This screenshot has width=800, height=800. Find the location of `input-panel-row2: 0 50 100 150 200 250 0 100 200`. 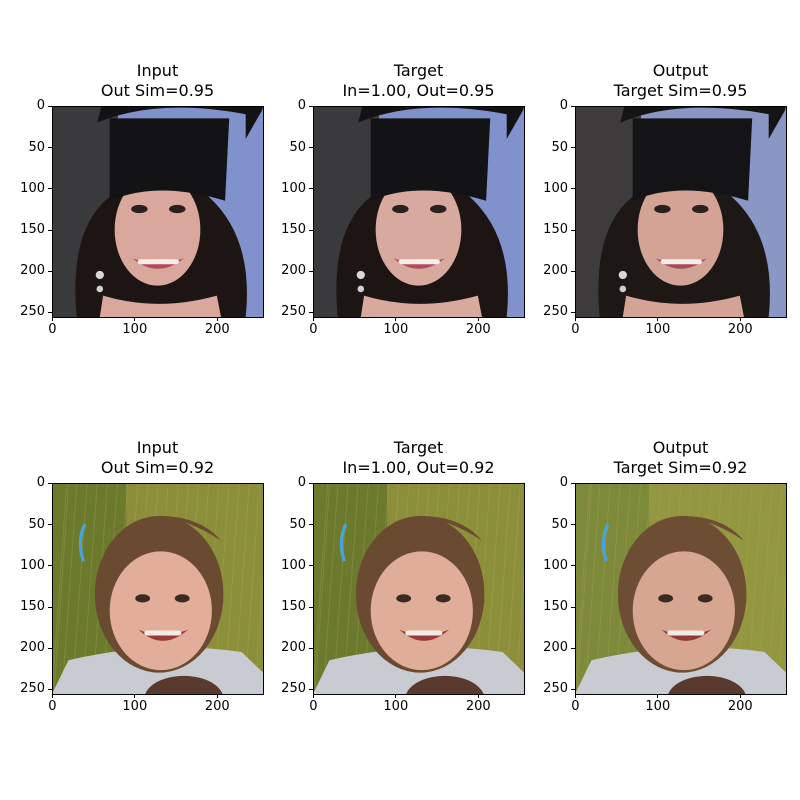

input-panel-row2: 0 50 100 150 200 250 0 100 200 is located at coordinates (142, 595).